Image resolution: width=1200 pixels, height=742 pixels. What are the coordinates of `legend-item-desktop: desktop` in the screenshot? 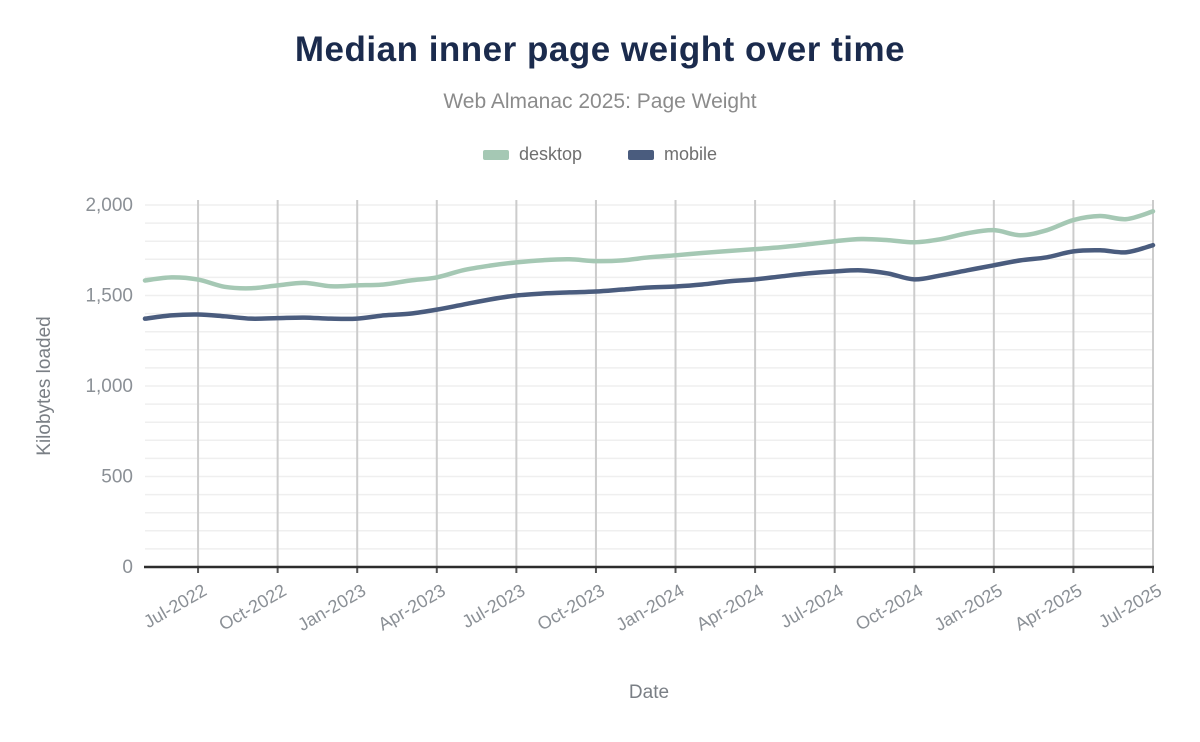 It's located at (532, 154).